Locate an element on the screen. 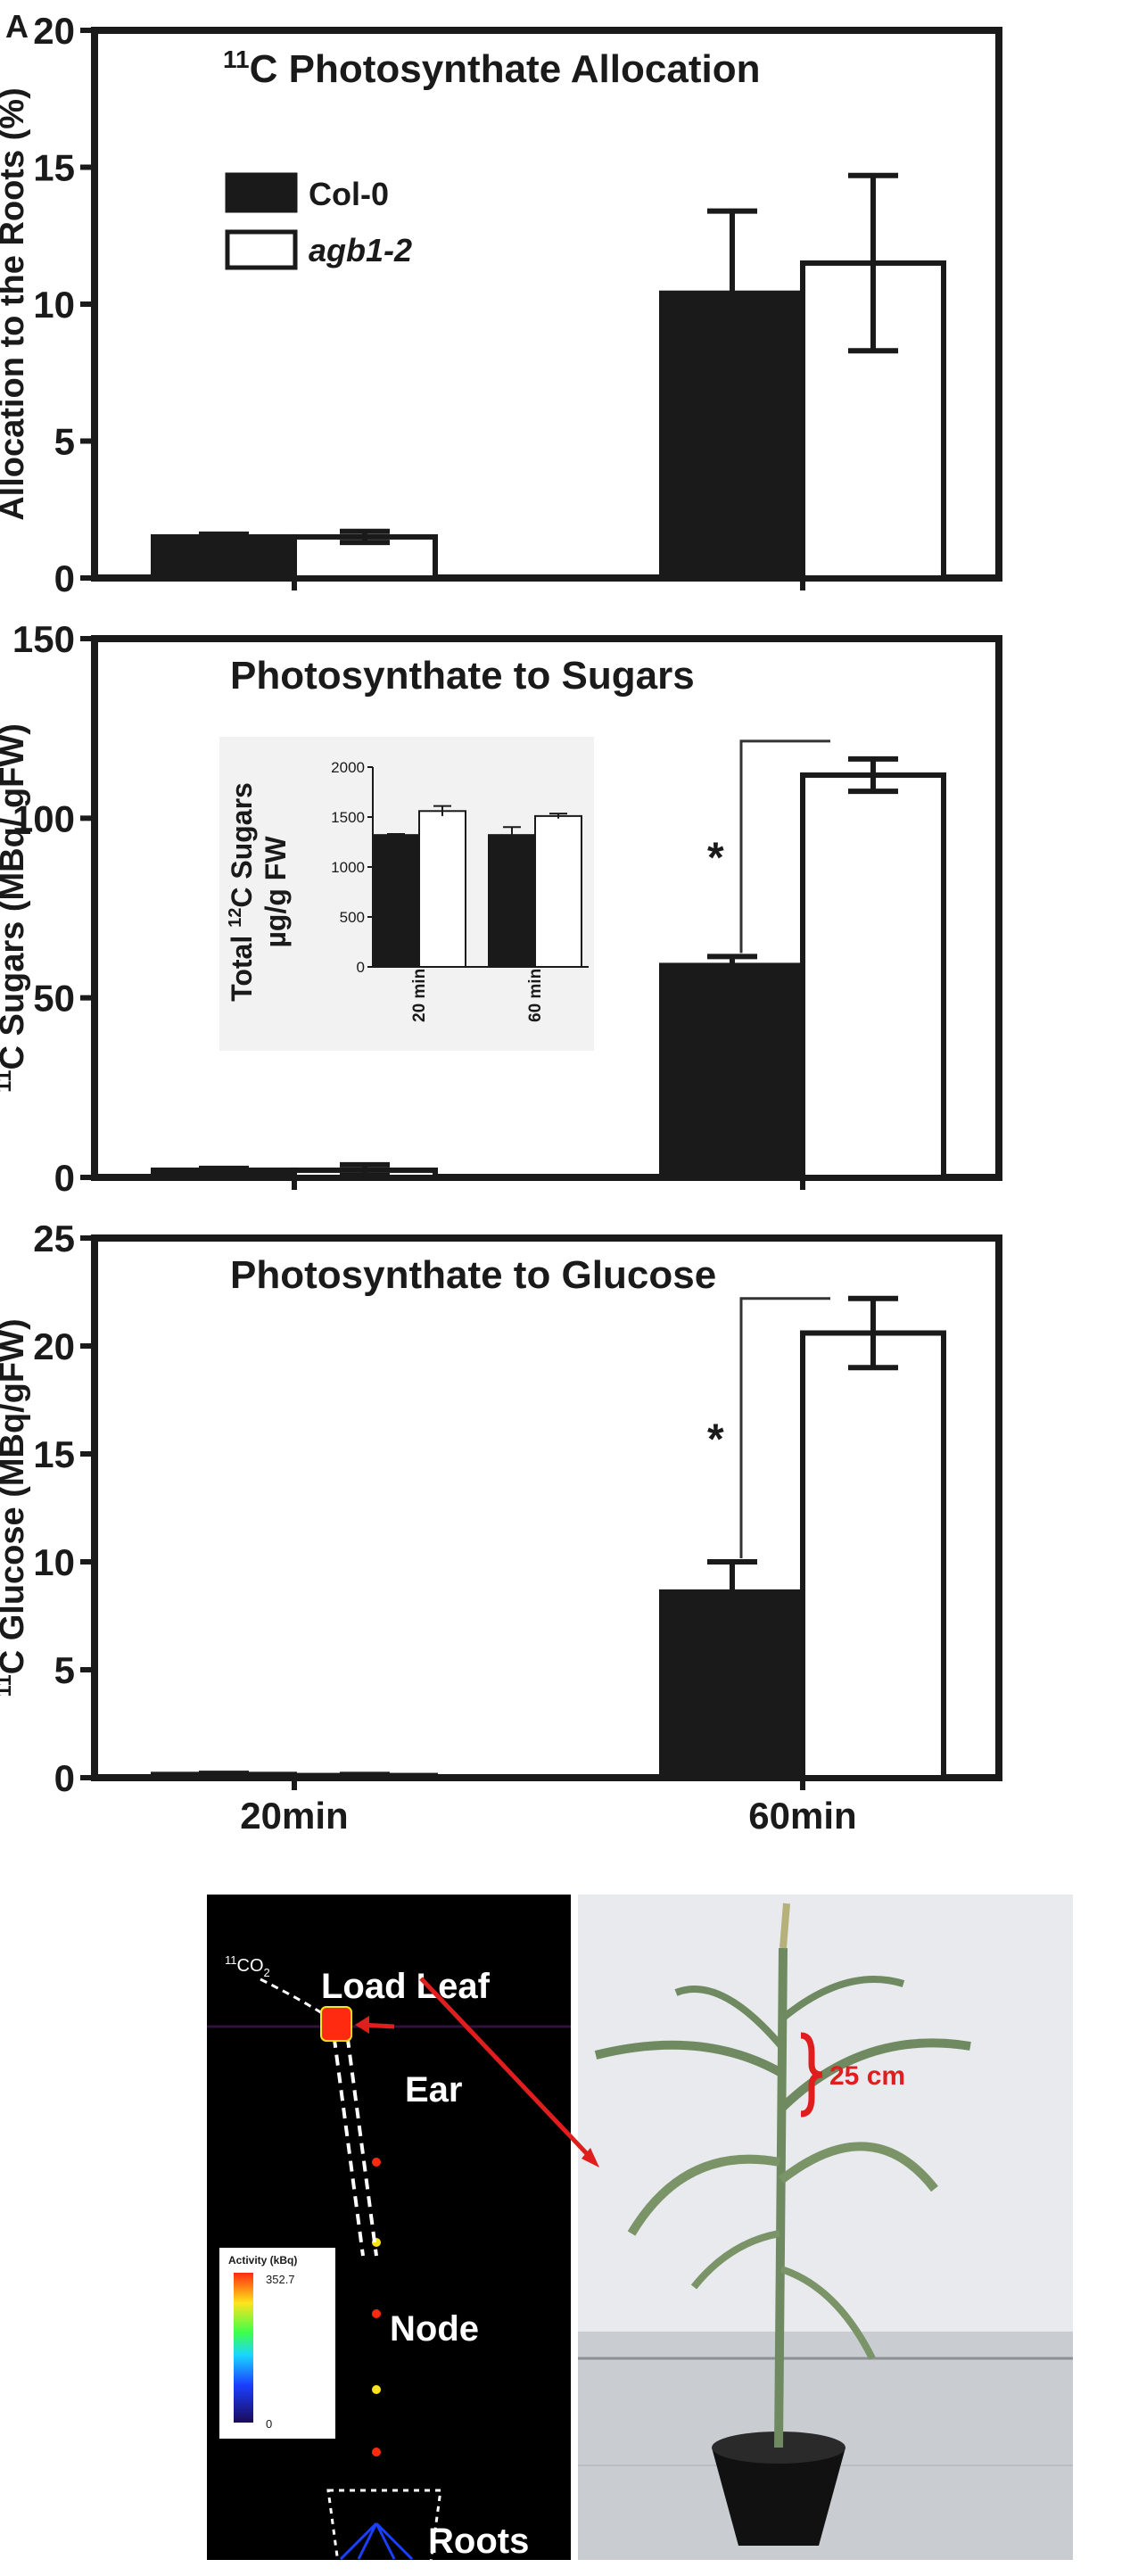  y-tick-label: 100 is located at coordinates (43, 818).